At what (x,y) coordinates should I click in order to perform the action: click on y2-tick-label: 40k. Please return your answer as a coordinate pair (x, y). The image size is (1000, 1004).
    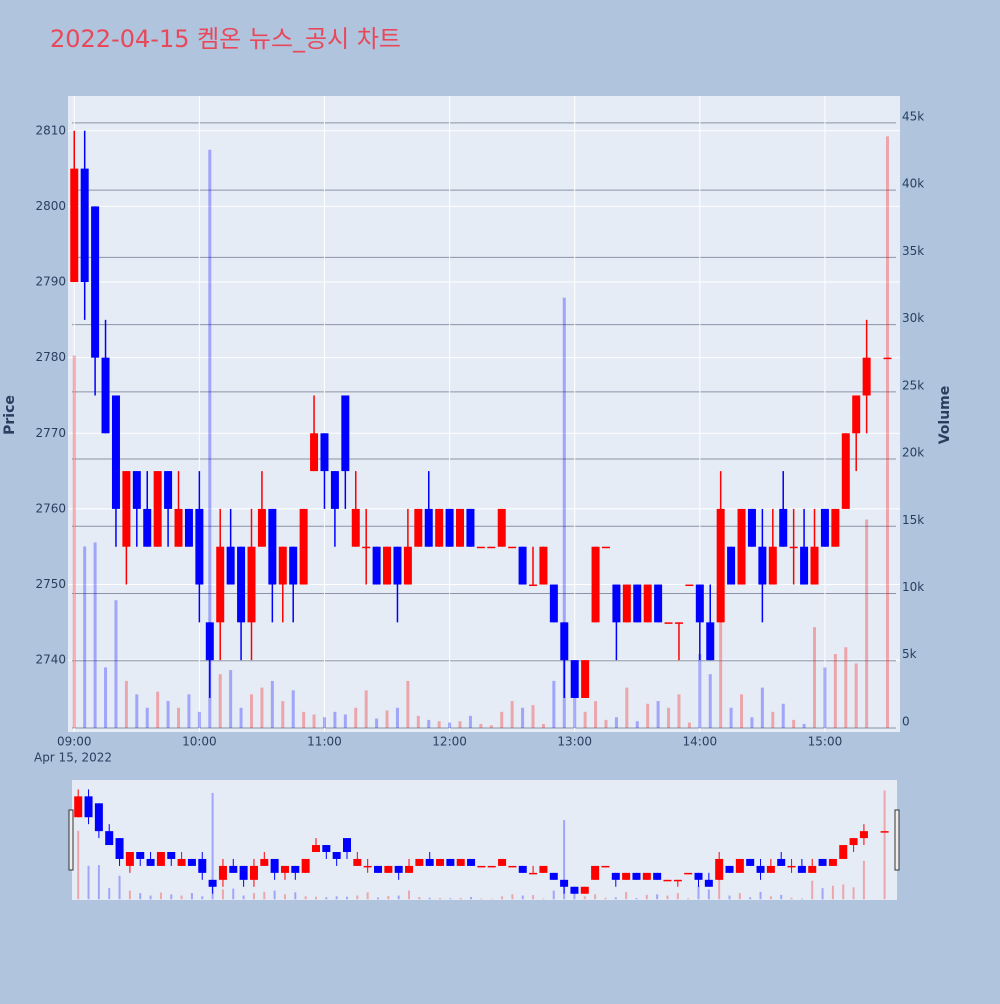
    Looking at the image, I should click on (913, 184).